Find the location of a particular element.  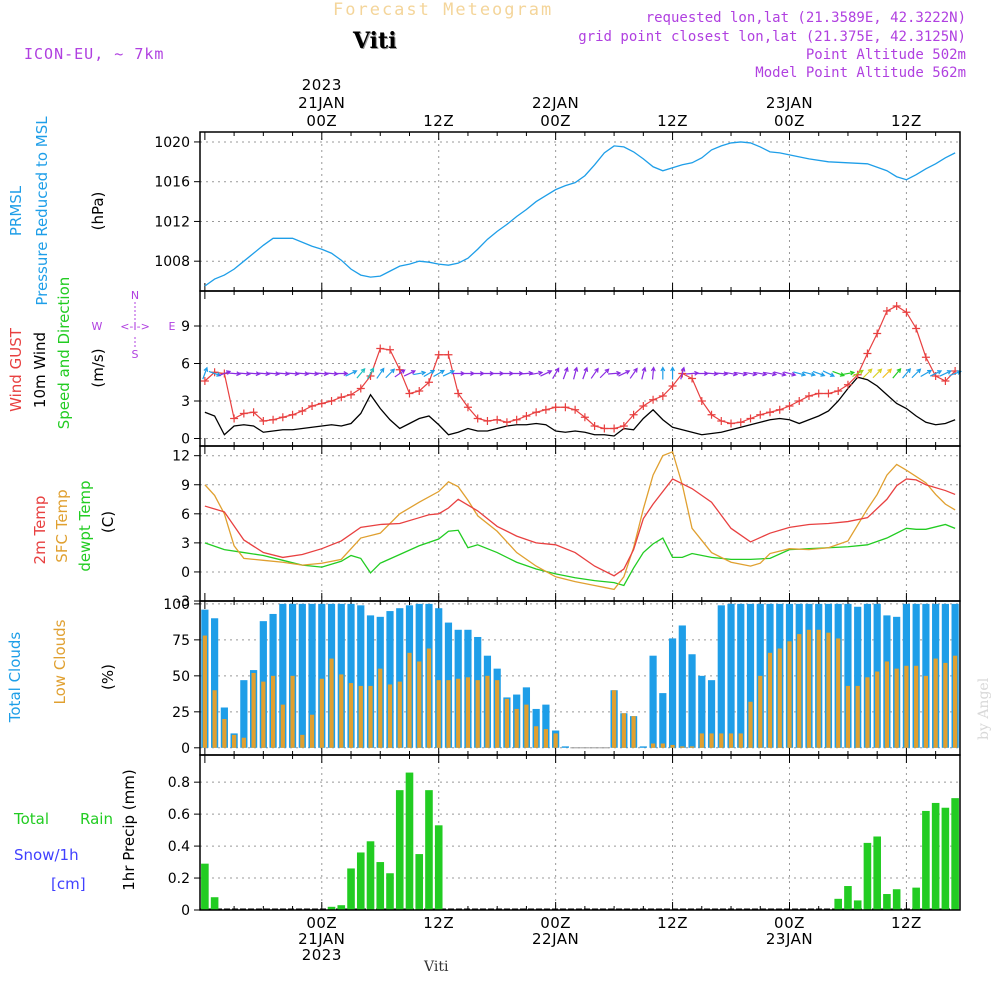

y-tick-label: 0.6 is located at coordinates (179, 815).